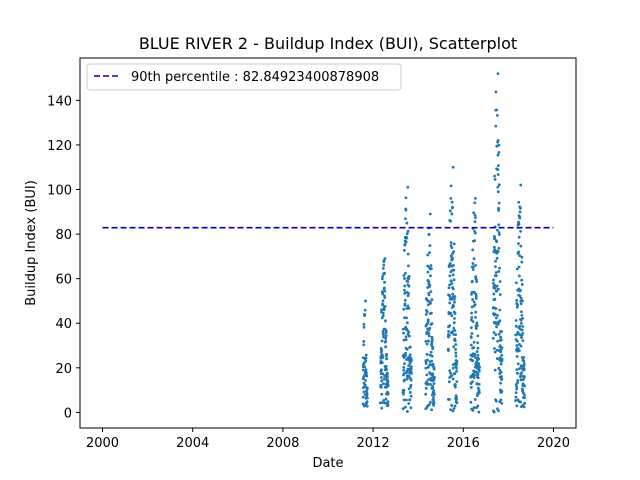  I want to click on y-tick-label: 0, so click(68, 413).